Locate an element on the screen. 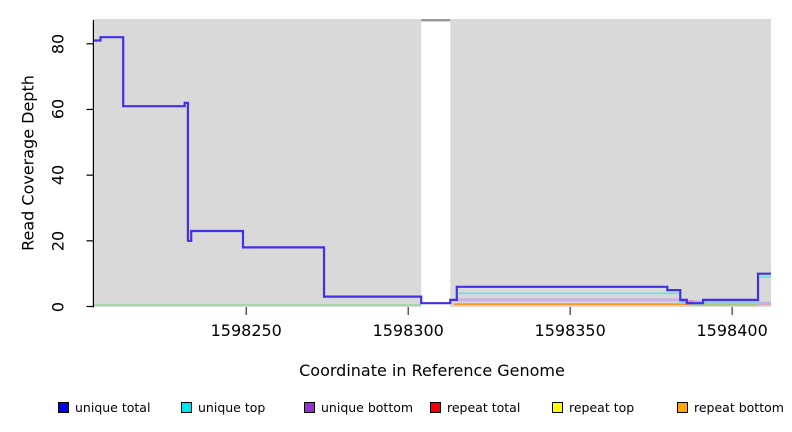  legend-label: unique top is located at coordinates (232, 407).